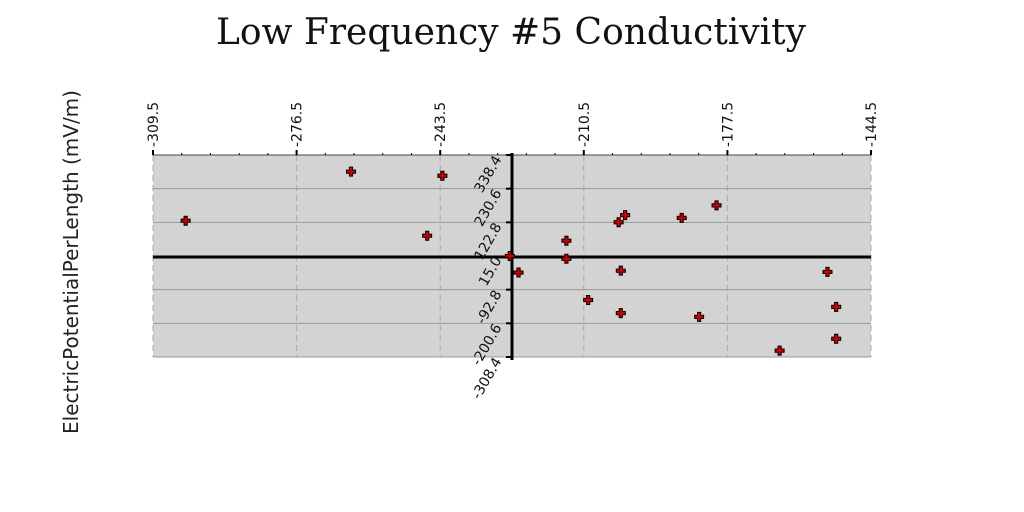 Image resolution: width=1024 pixels, height=512 pixels. I want to click on x-tick-label: -144.5, so click(872, 124).